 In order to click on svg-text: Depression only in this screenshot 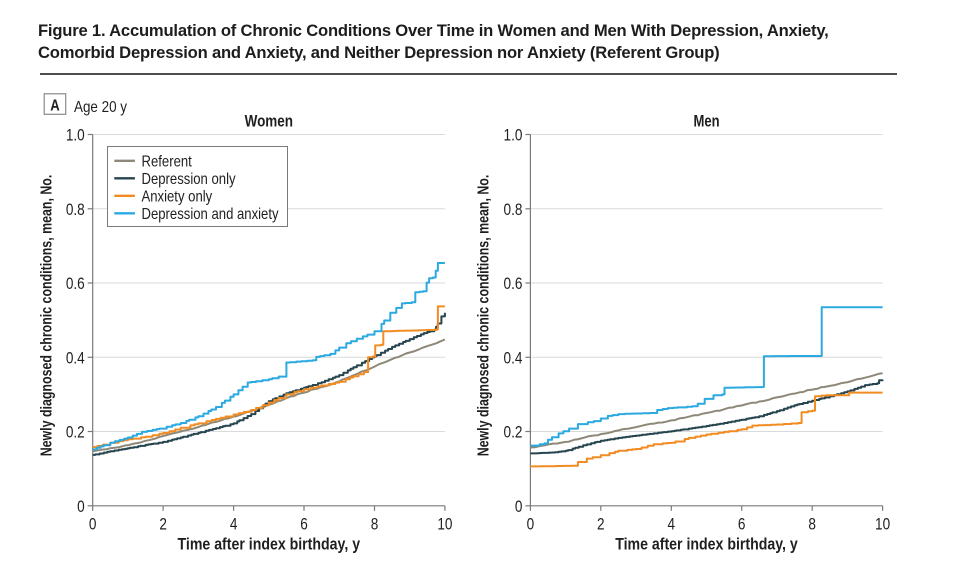, I will do `click(189, 179)`.